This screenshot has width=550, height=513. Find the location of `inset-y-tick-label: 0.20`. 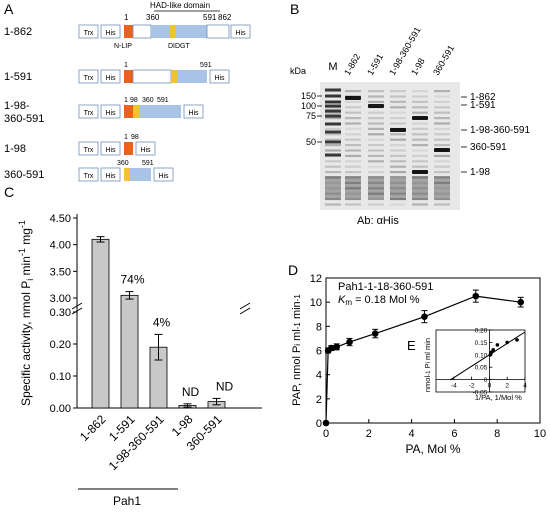

inset-y-tick-label: 0.20 is located at coordinates (481, 331).